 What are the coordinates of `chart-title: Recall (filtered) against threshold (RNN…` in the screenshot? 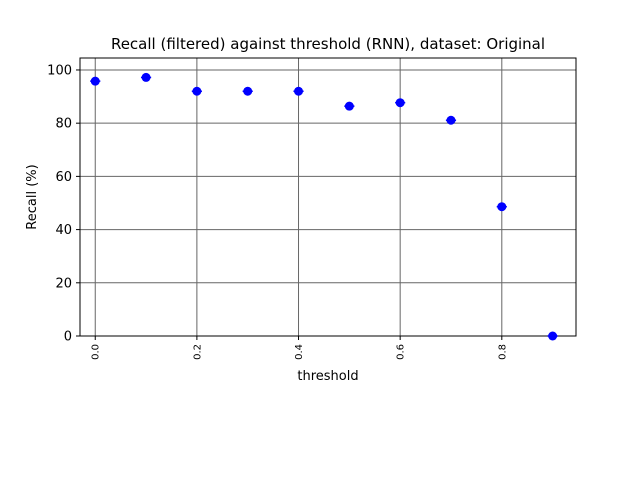 It's located at (328, 44).